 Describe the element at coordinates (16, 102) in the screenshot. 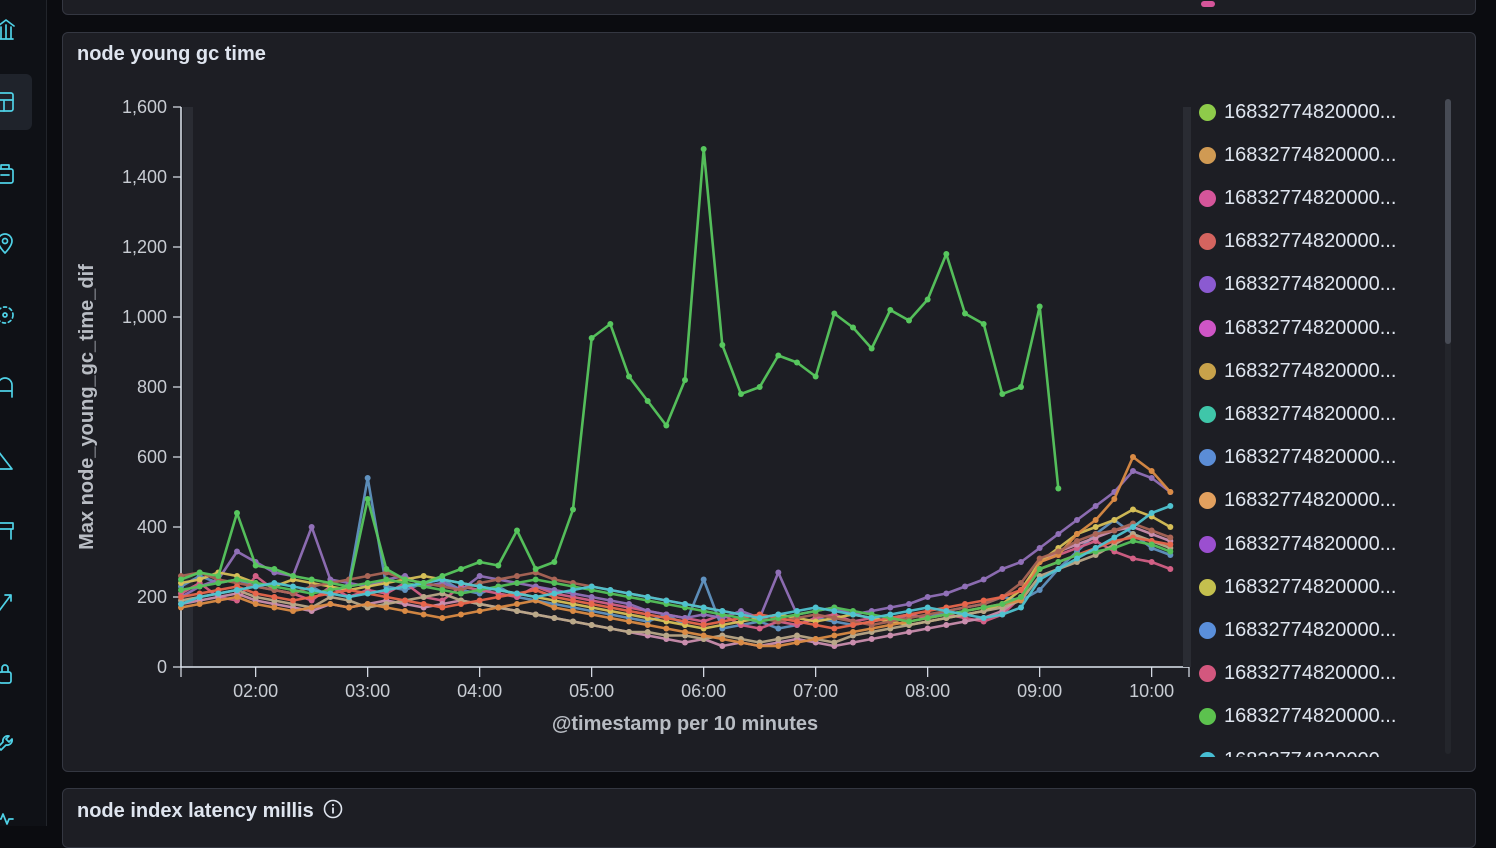

I see `nav-dashboard` at that location.